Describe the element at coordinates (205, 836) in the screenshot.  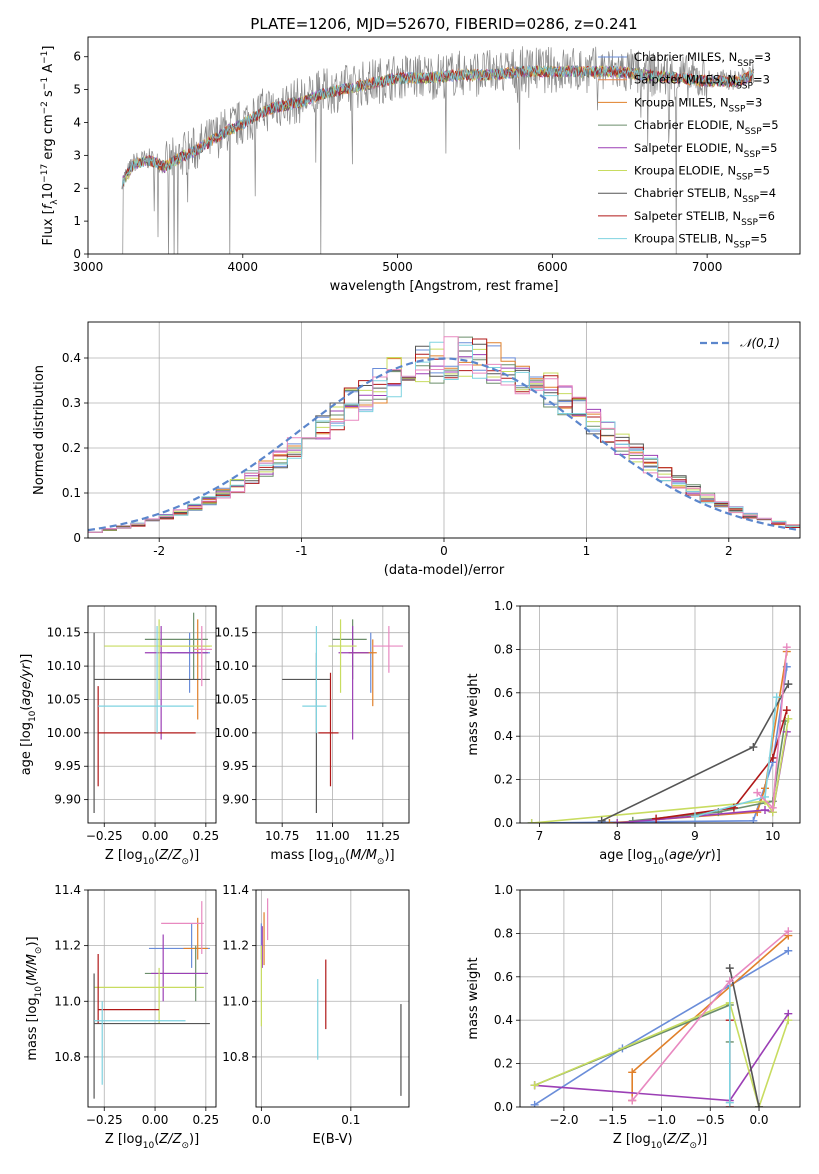
I see `x-tick-label: 0.25` at that location.